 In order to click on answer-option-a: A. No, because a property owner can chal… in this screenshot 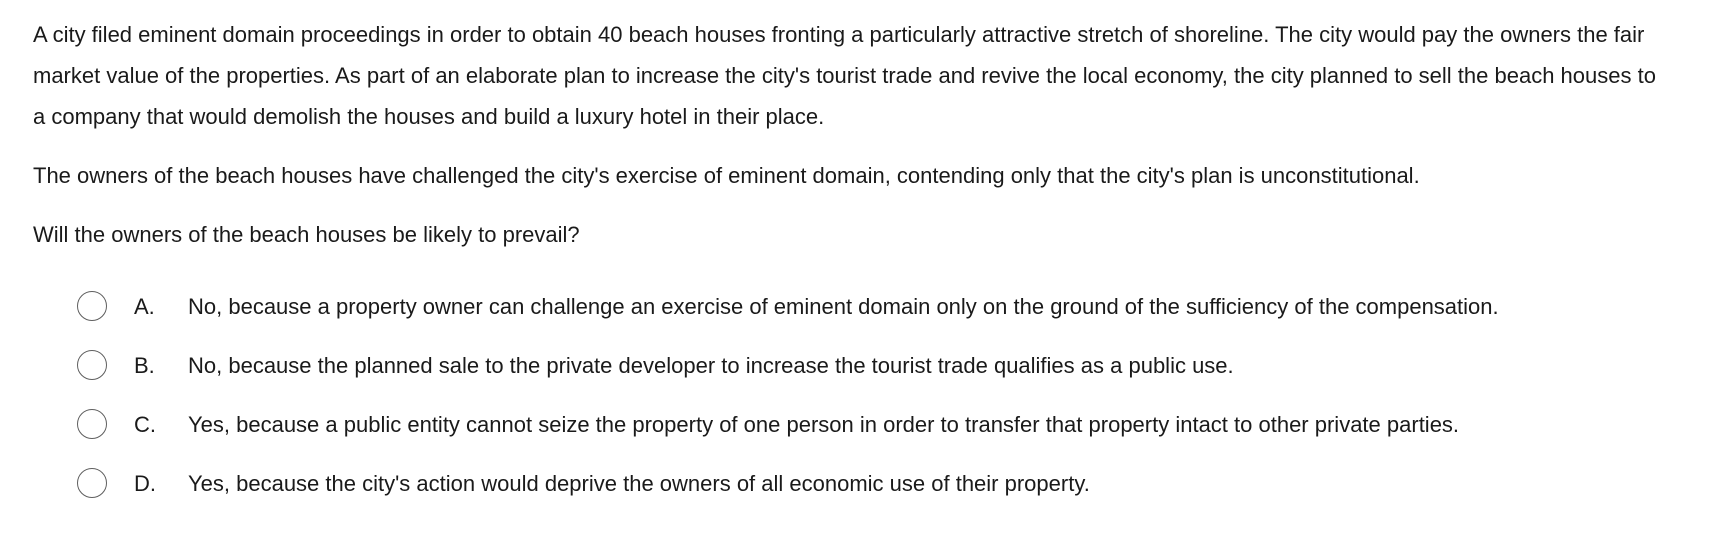, I will do `click(897, 306)`.